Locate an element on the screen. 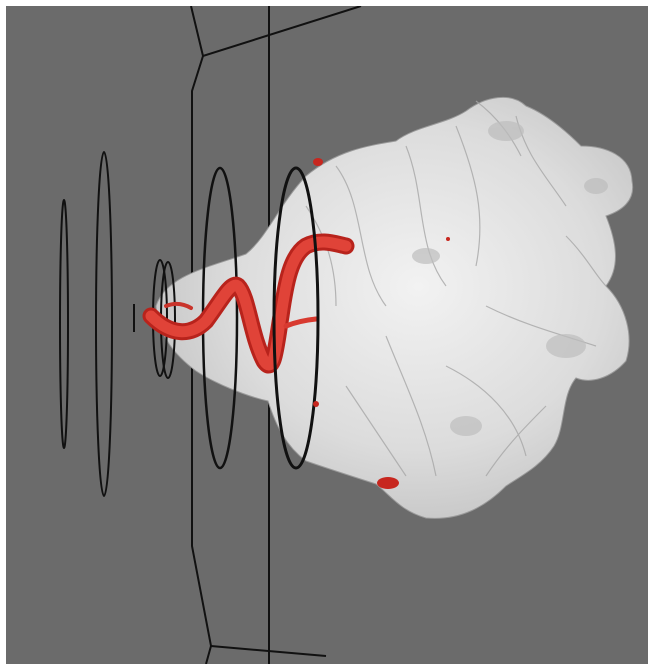 The image size is (651, 668). tortuous-vessel is located at coordinates (248, 303).